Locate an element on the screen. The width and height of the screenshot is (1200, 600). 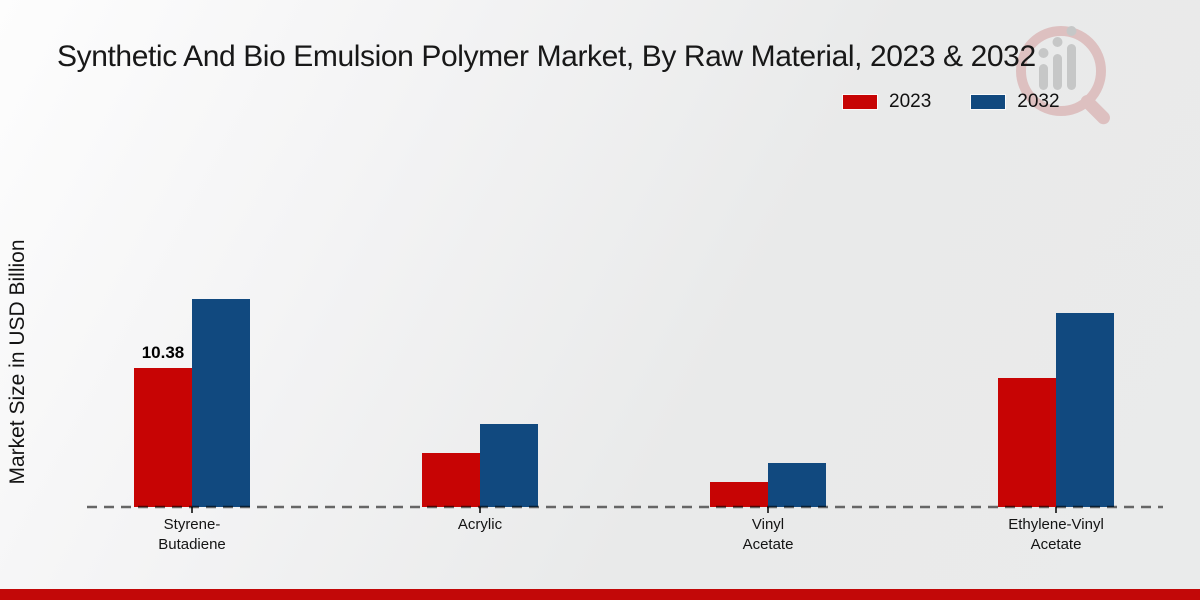
legend-swatch-2032 is located at coordinates (988, 102).